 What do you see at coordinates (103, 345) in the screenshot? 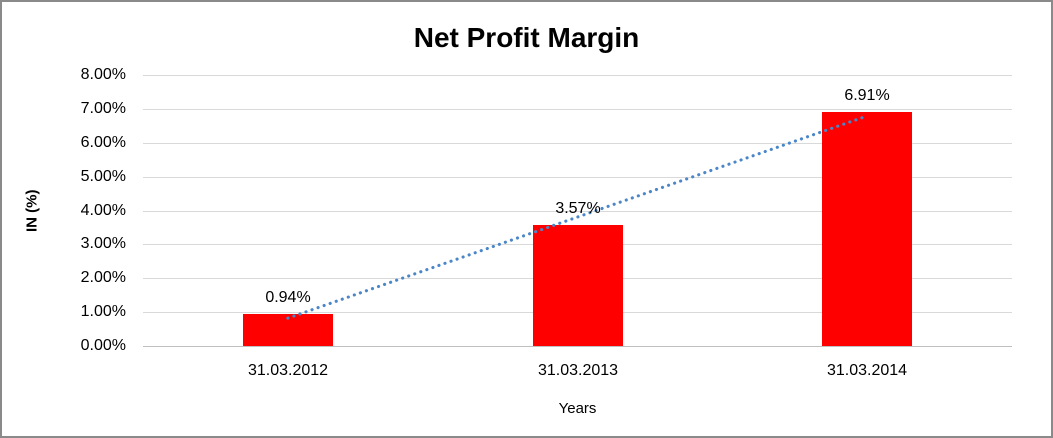
I see `y-tick-label: 0.00%` at bounding box center [103, 345].